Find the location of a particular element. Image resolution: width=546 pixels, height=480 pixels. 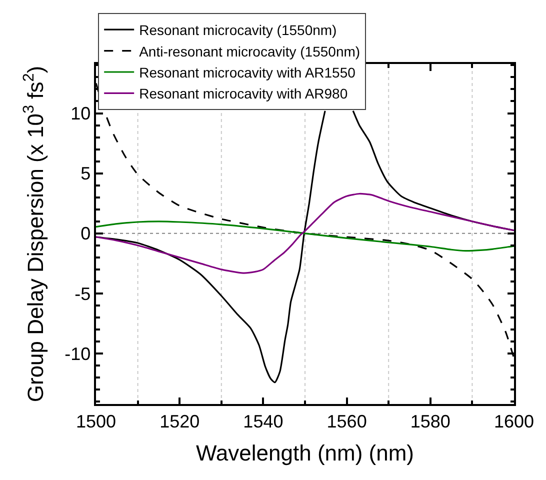

y-tick-label: 10 is located at coordinates (80, 114).